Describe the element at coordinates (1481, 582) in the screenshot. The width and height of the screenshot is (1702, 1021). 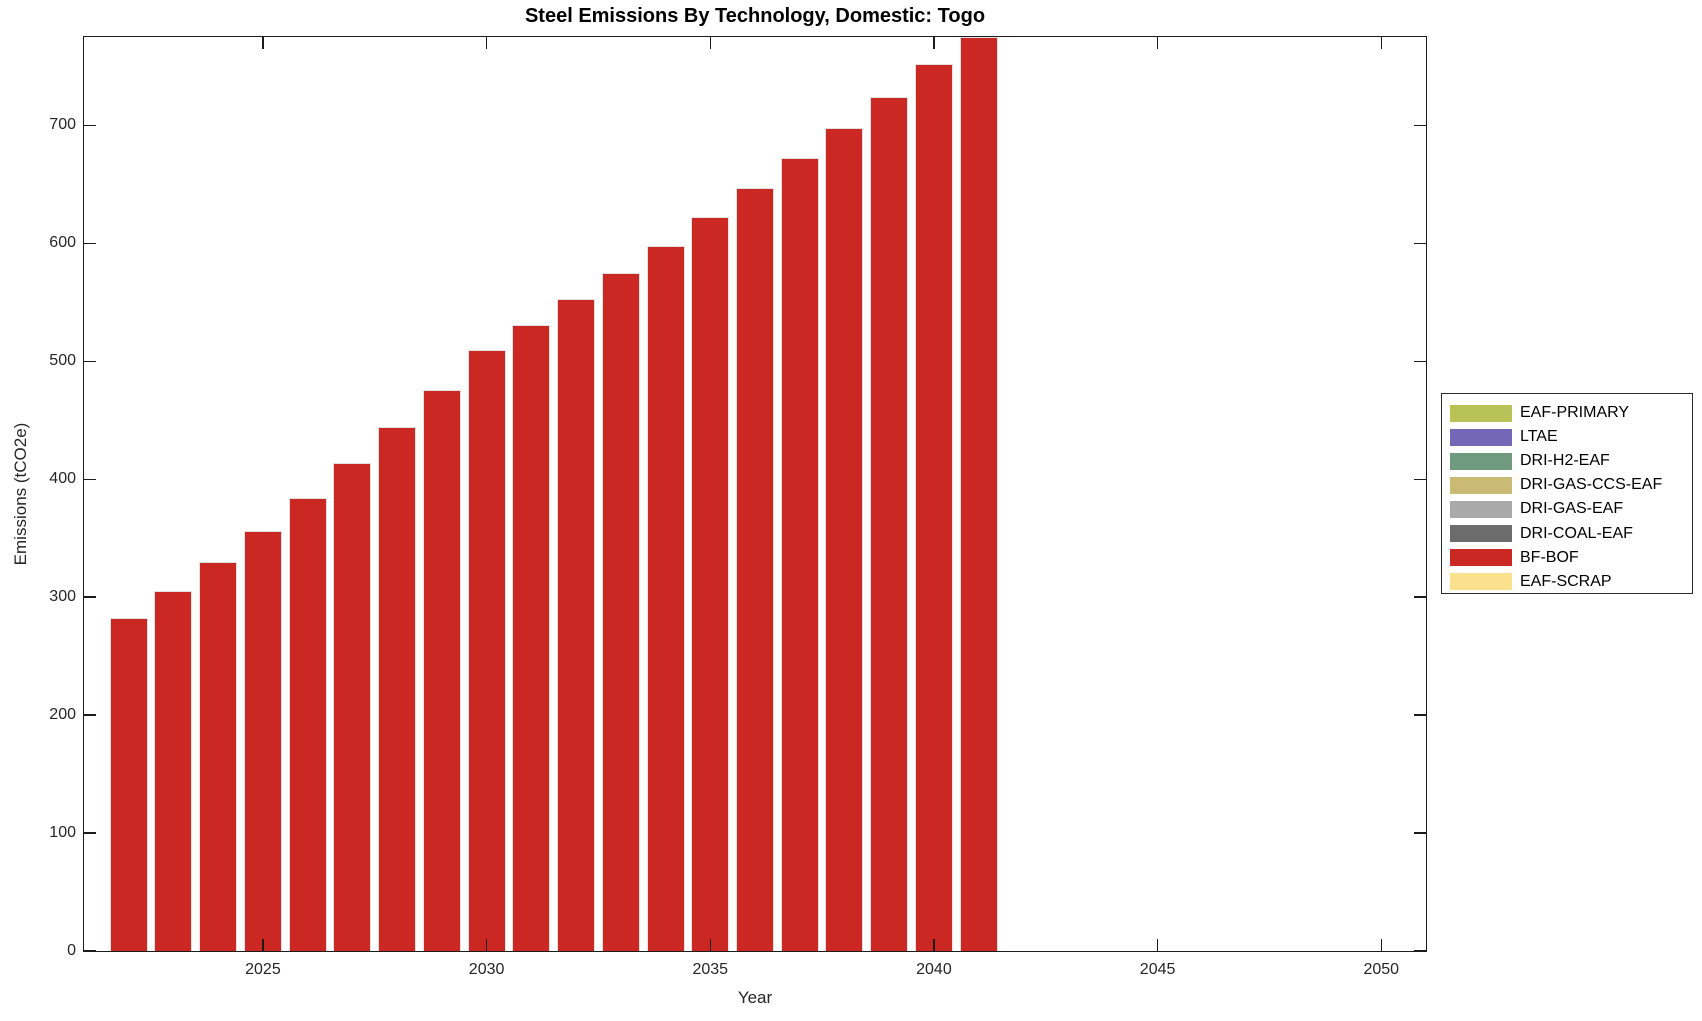
I see `legend-swatch-eaf-scrap` at that location.